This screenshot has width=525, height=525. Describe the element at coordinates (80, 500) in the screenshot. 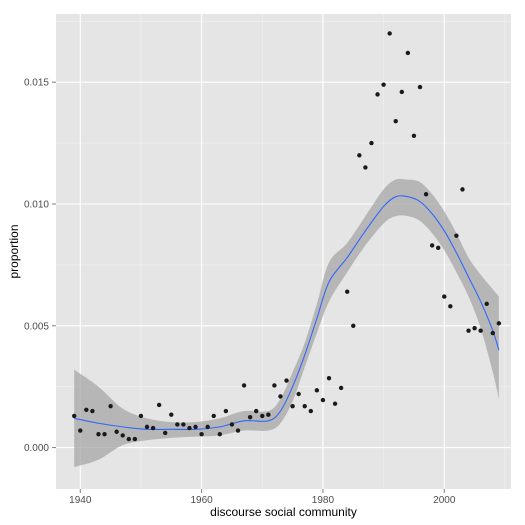

I see `x-tick-label: 1940` at that location.